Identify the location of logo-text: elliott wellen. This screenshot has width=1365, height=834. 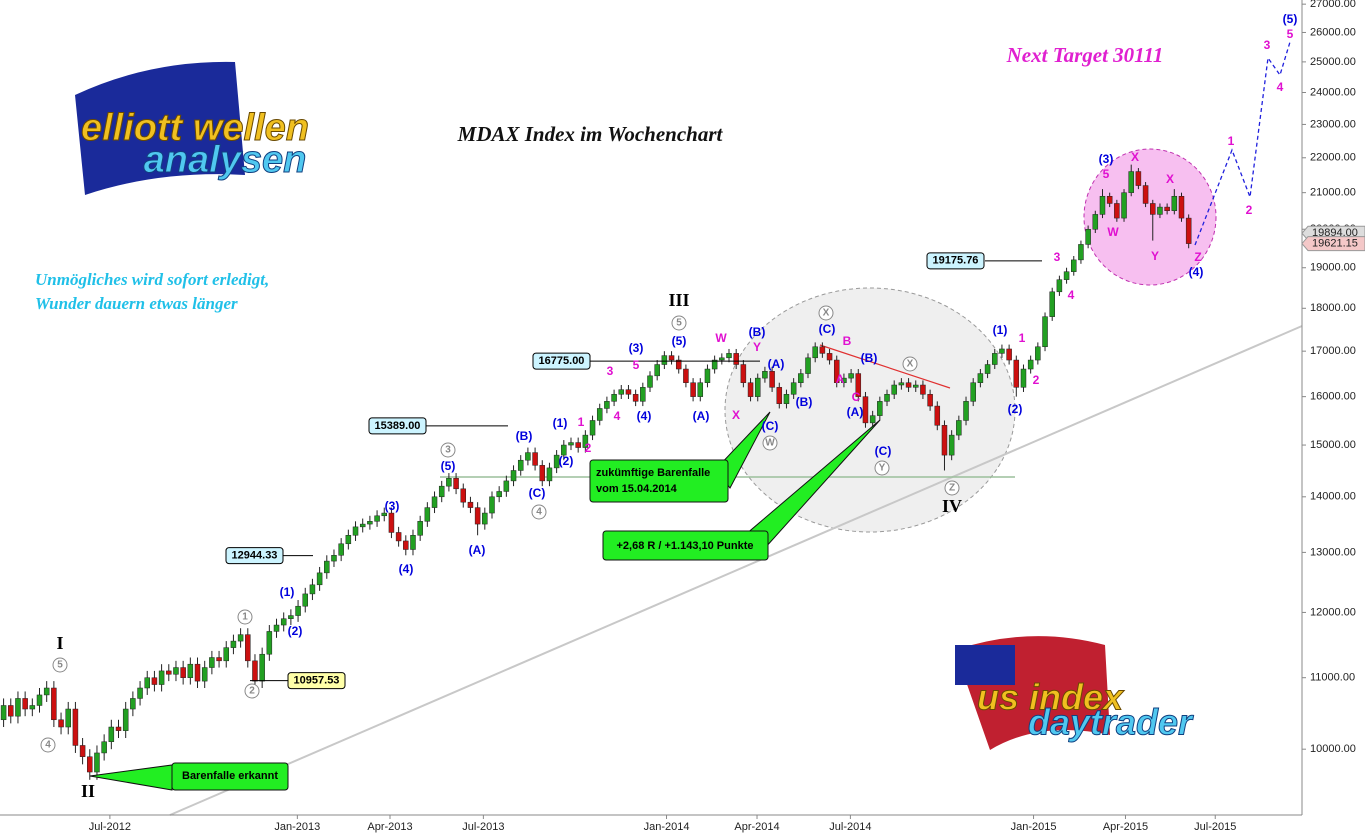
(195, 128).